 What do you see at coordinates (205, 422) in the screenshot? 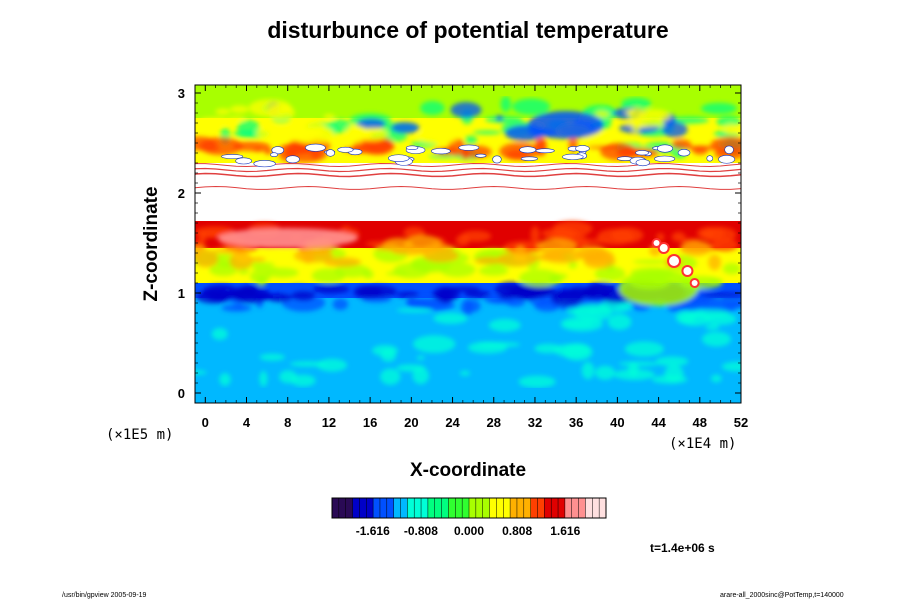
I see `x-tick-label: 0` at bounding box center [205, 422].